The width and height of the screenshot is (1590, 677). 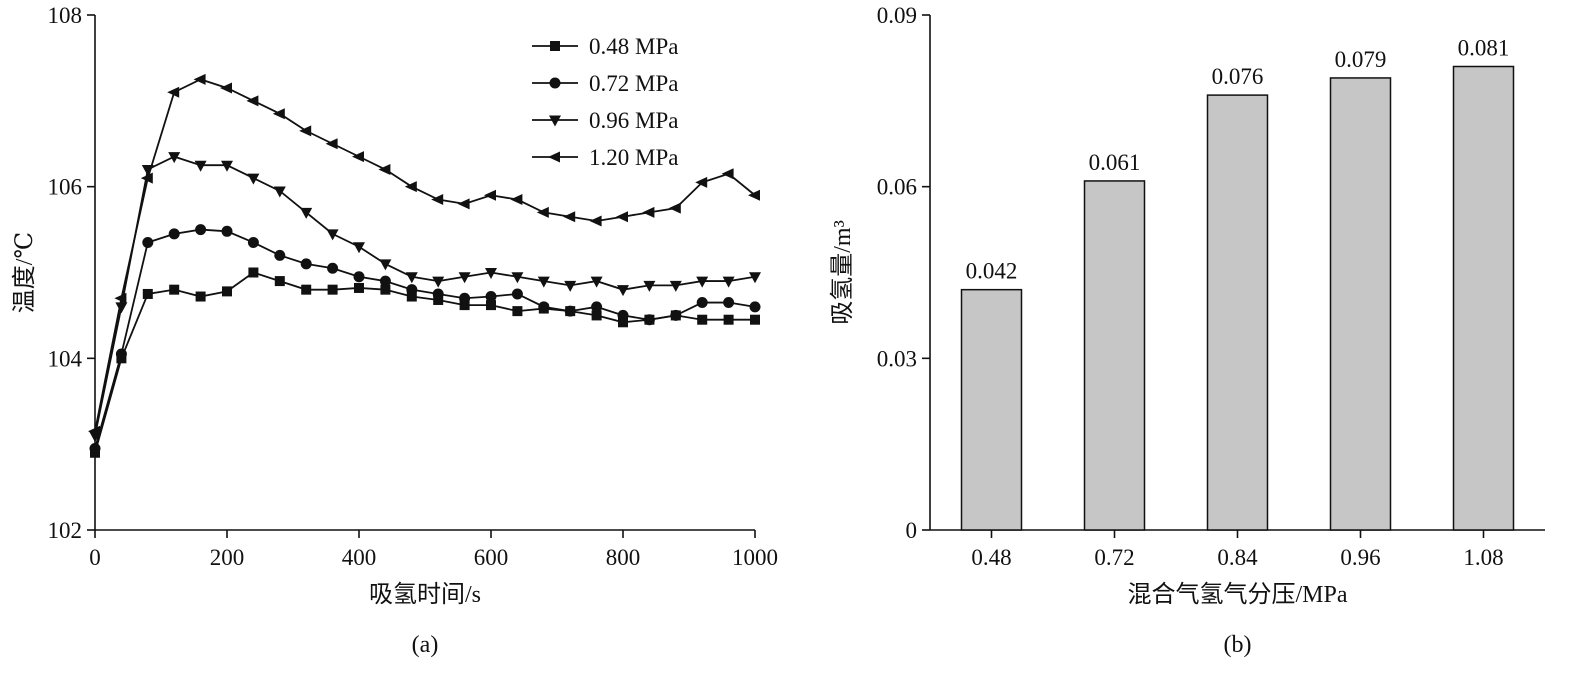 I want to click on svg-text: 800, so click(x=623, y=557).